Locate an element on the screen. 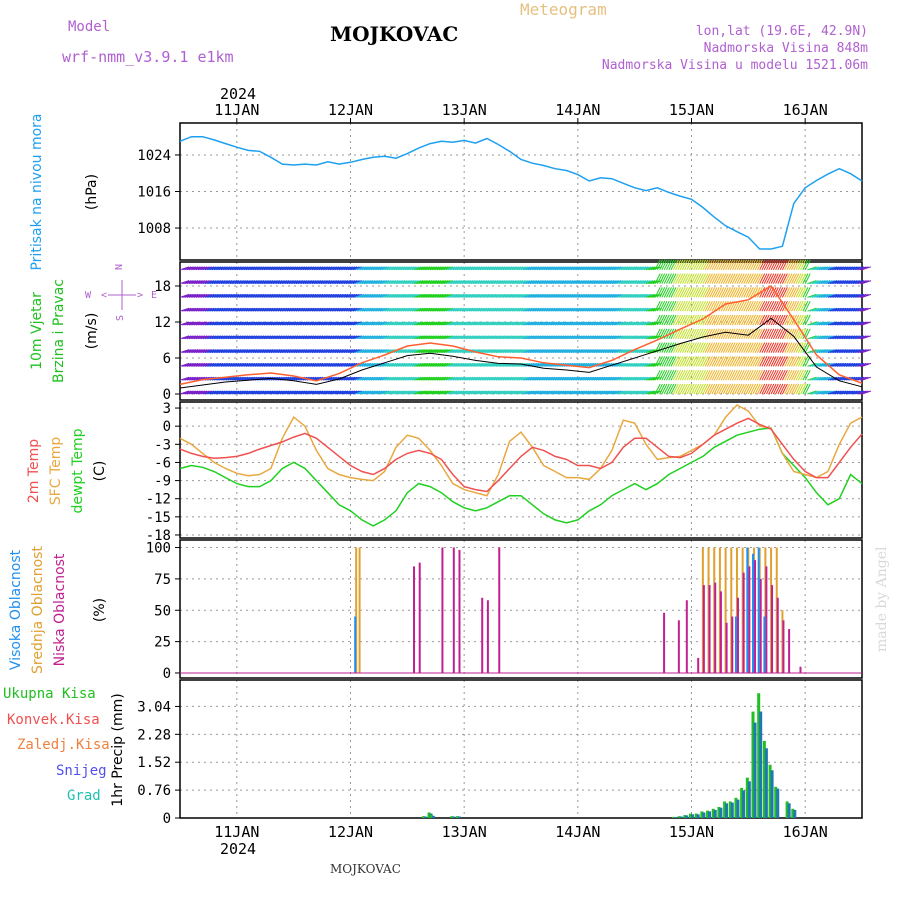 The height and width of the screenshot is (900, 900). precip-conv-bar is located at coordinates (715, 813).